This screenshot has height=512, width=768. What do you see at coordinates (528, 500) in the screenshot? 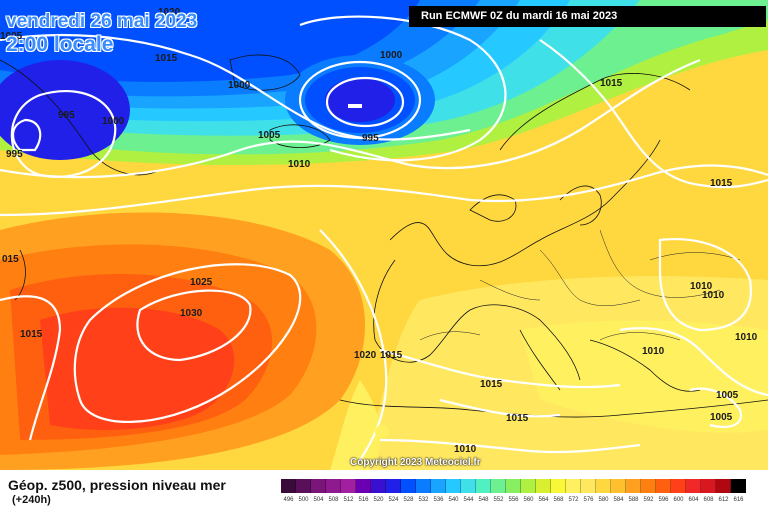
I see `scale-tick-label: 560` at bounding box center [528, 500].